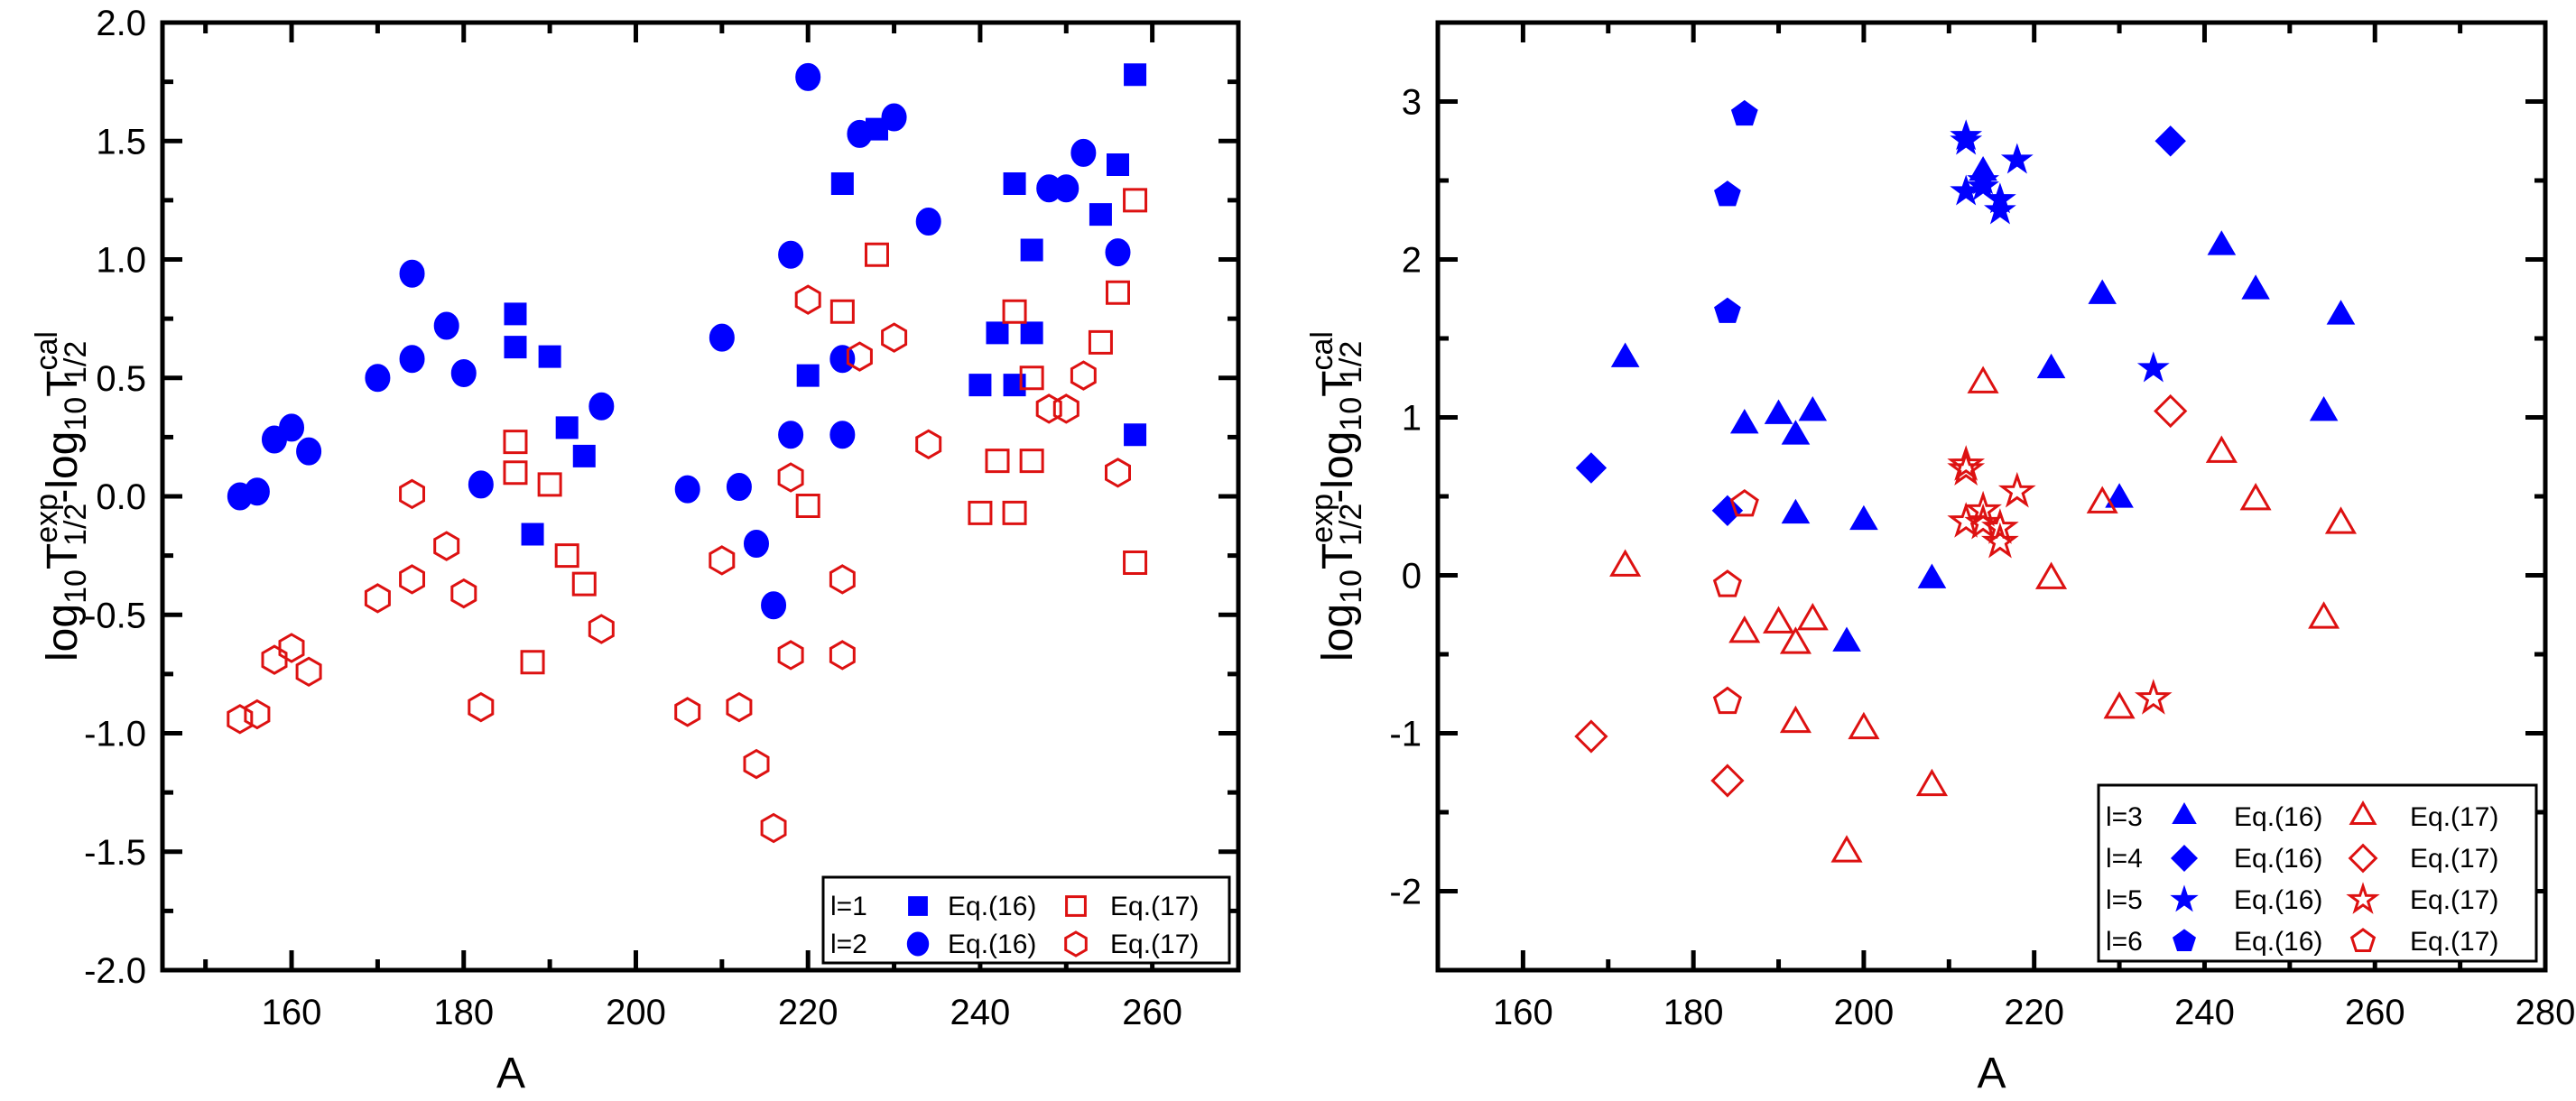 The image size is (2576, 1101). What do you see at coordinates (1412, 103) in the screenshot?
I see `y-tick-label: 3` at bounding box center [1412, 103].